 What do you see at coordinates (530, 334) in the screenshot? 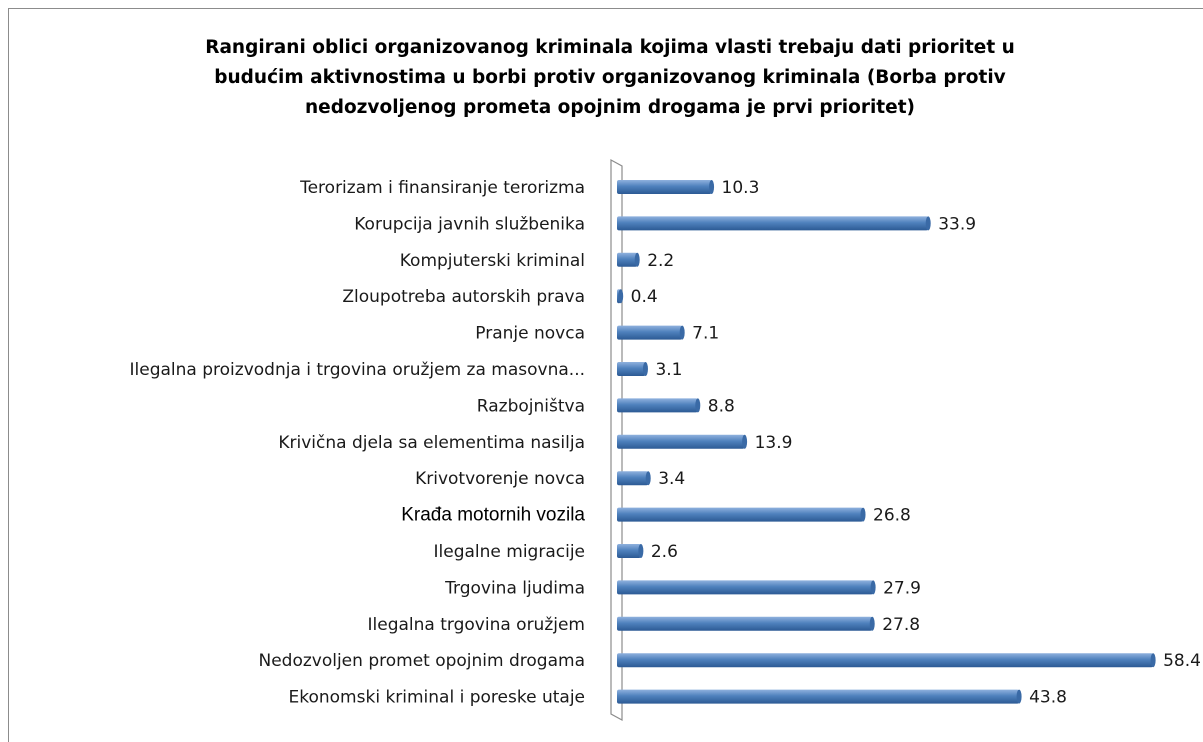
I see `y-tick-label: Pranje novca` at bounding box center [530, 334].